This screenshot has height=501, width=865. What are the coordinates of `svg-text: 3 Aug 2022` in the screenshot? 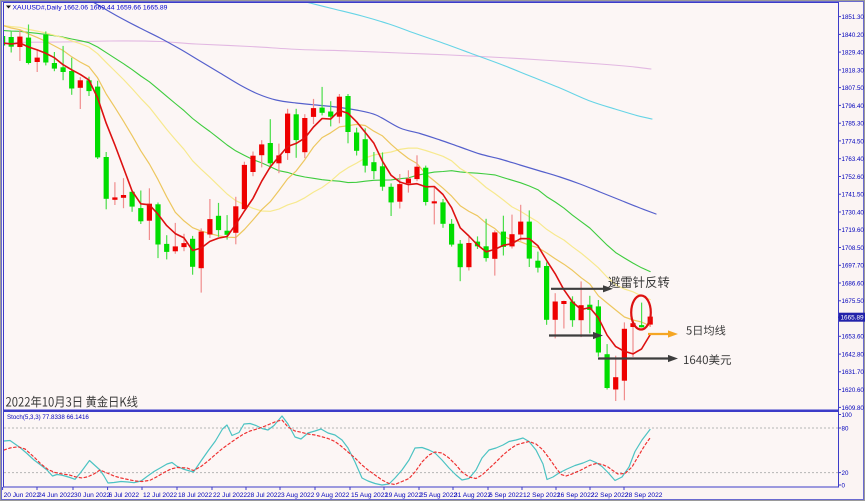 It's located at (298, 495).